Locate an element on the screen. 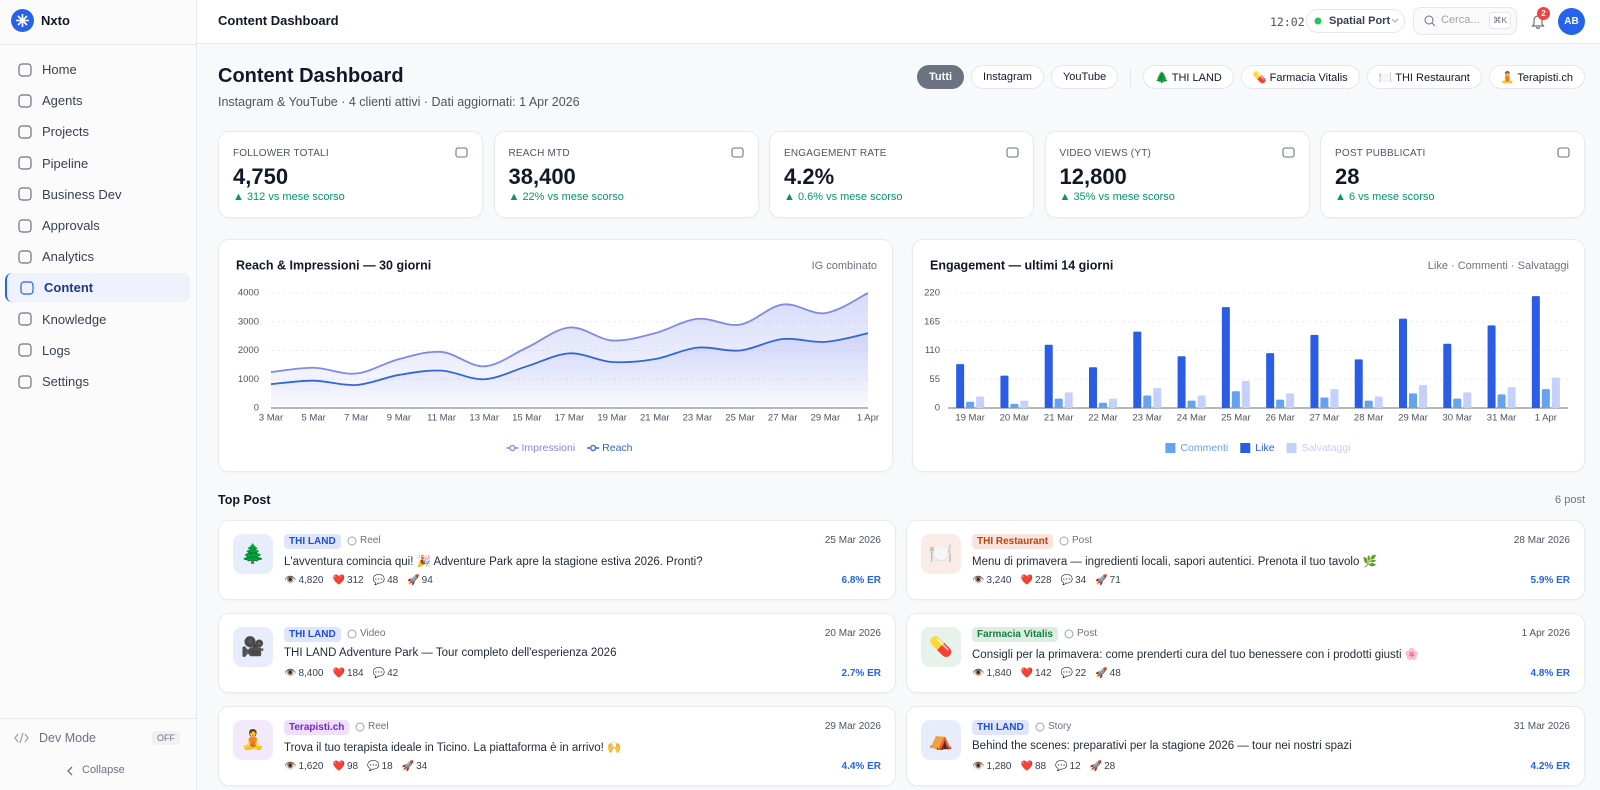  filter-pill: Tutti is located at coordinates (941, 77).